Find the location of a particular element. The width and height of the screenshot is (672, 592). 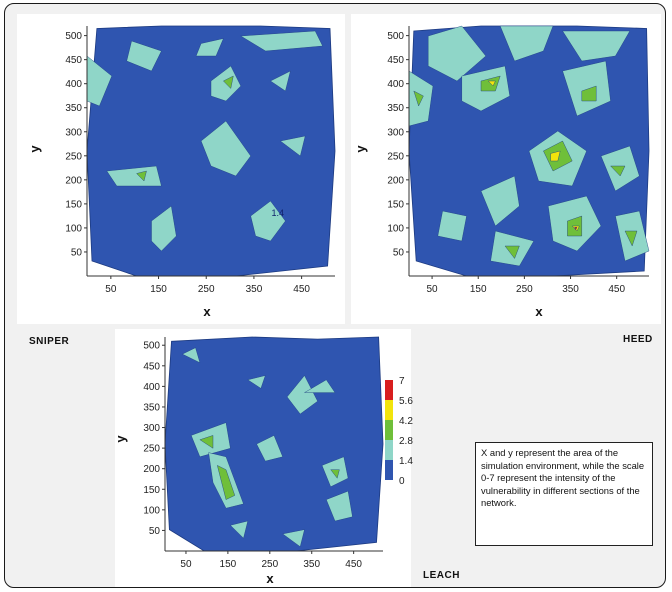

colorbar-tick-label: 1.4 is located at coordinates (406, 461).